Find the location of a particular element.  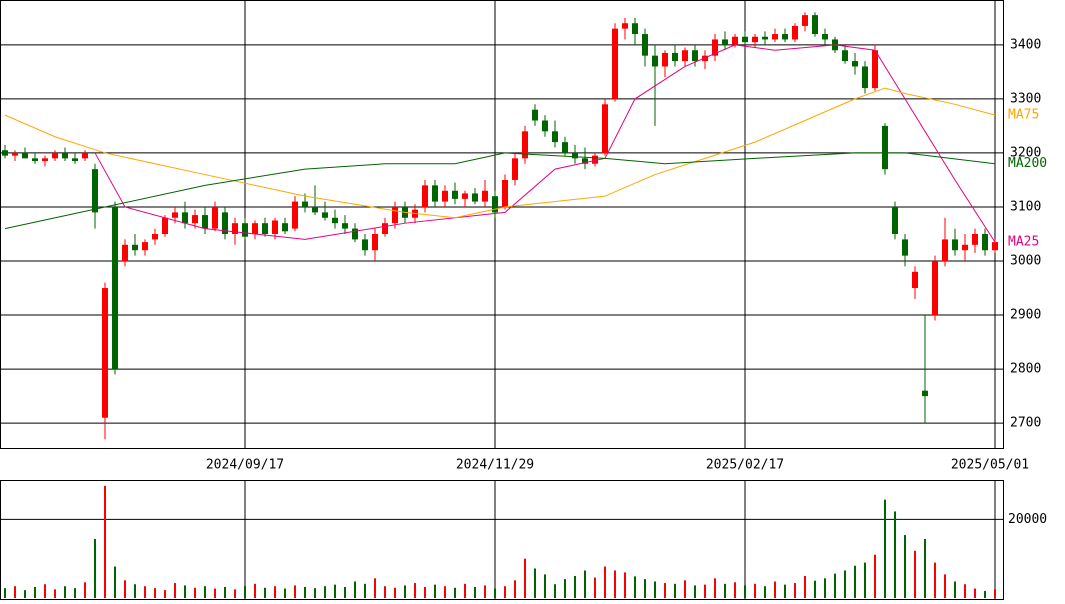

ma-label: MA200 is located at coordinates (1027, 163).